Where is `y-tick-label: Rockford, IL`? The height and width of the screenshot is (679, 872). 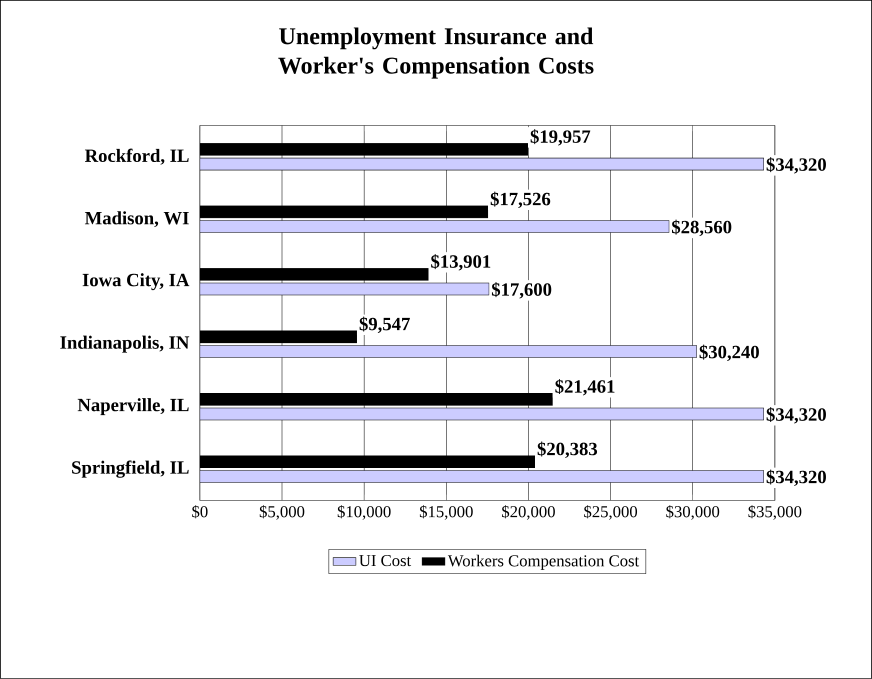 y-tick-label: Rockford, IL is located at coordinates (136, 156).